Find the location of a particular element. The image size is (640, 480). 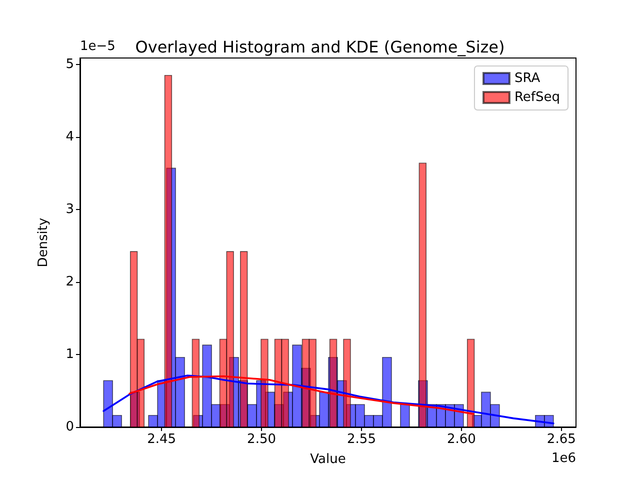

legend-label: RefSeq is located at coordinates (537, 97).